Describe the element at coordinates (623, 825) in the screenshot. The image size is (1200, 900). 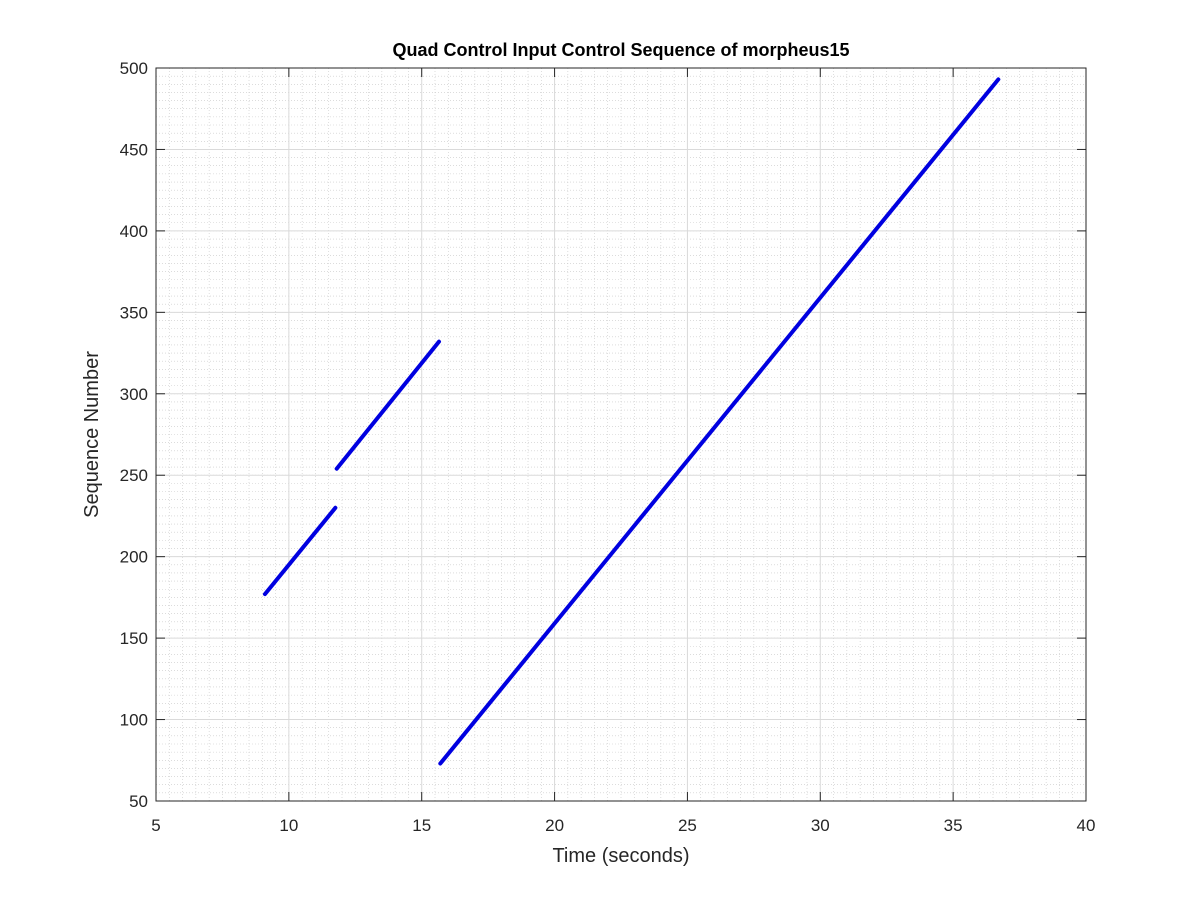
I see `x-tick-labels: 5 10 15 20 25 30 35 40` at that location.